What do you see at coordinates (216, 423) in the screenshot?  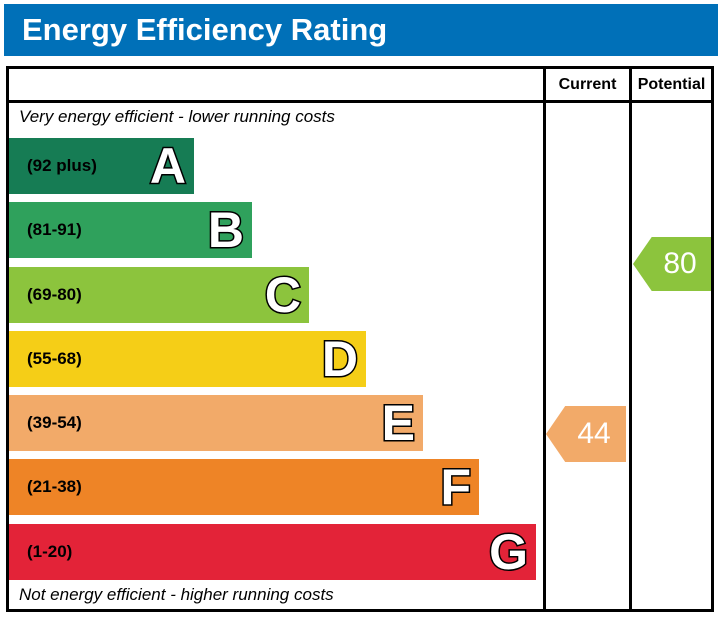 I see `band-e: (39-54) E` at bounding box center [216, 423].